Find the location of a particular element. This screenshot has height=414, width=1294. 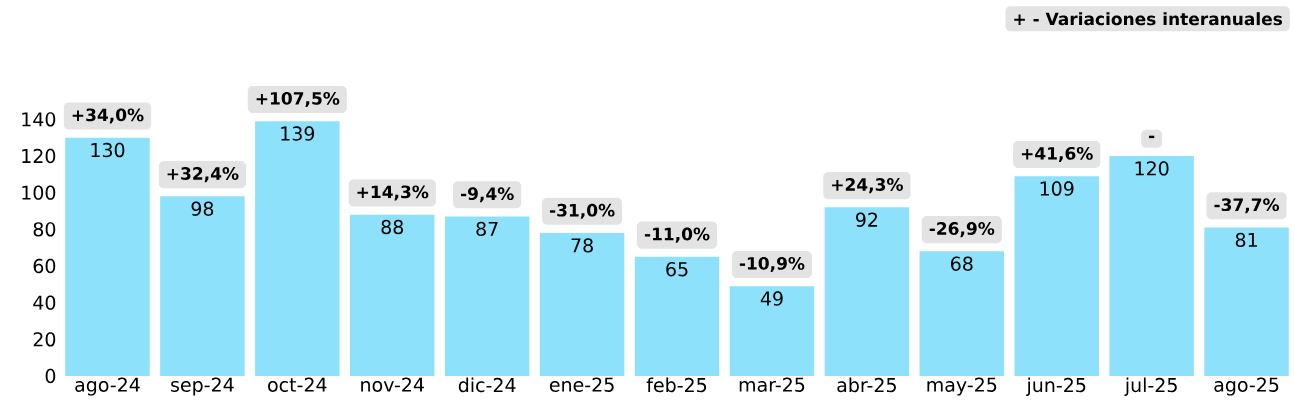

x-tick-label: dic-24 is located at coordinates (487, 385).